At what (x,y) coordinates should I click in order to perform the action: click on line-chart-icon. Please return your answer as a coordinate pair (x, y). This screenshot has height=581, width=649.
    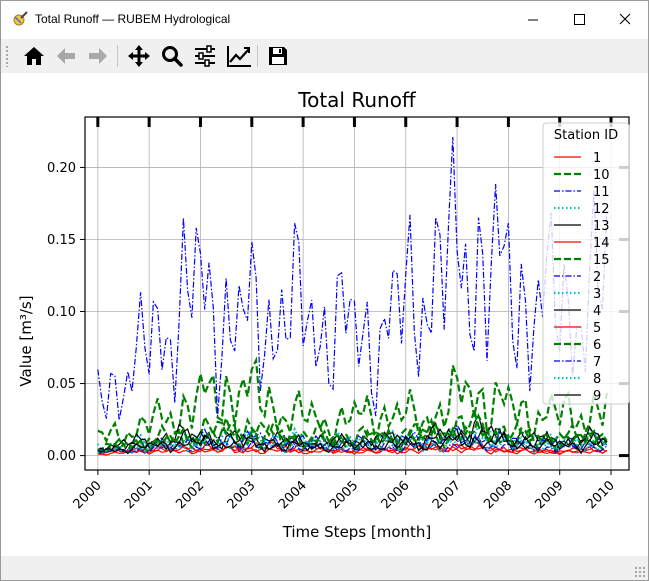
    Looking at the image, I should click on (239, 56).